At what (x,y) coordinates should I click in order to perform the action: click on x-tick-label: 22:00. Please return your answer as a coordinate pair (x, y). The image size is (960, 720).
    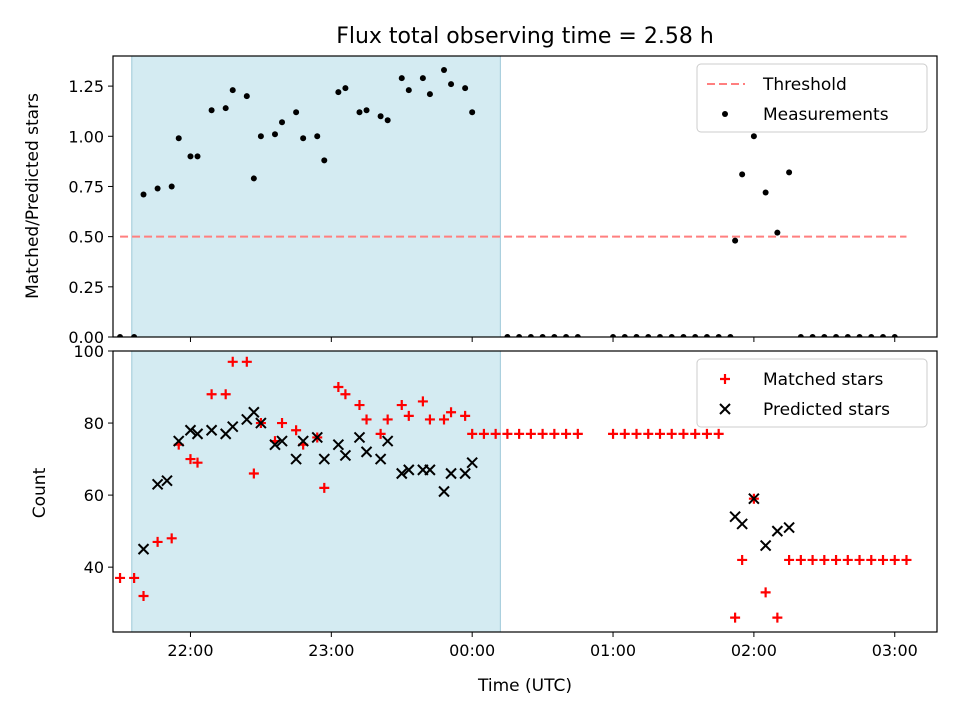
    Looking at the image, I should click on (190, 650).